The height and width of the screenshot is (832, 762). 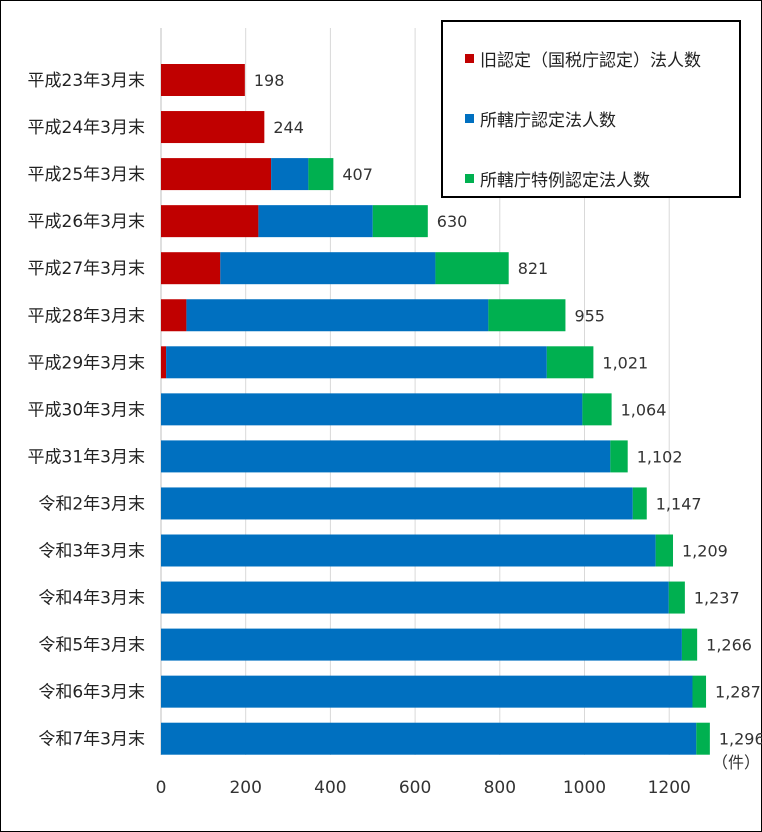 What do you see at coordinates (245, 788) in the screenshot?
I see `x-tick-label-200: 200` at bounding box center [245, 788].